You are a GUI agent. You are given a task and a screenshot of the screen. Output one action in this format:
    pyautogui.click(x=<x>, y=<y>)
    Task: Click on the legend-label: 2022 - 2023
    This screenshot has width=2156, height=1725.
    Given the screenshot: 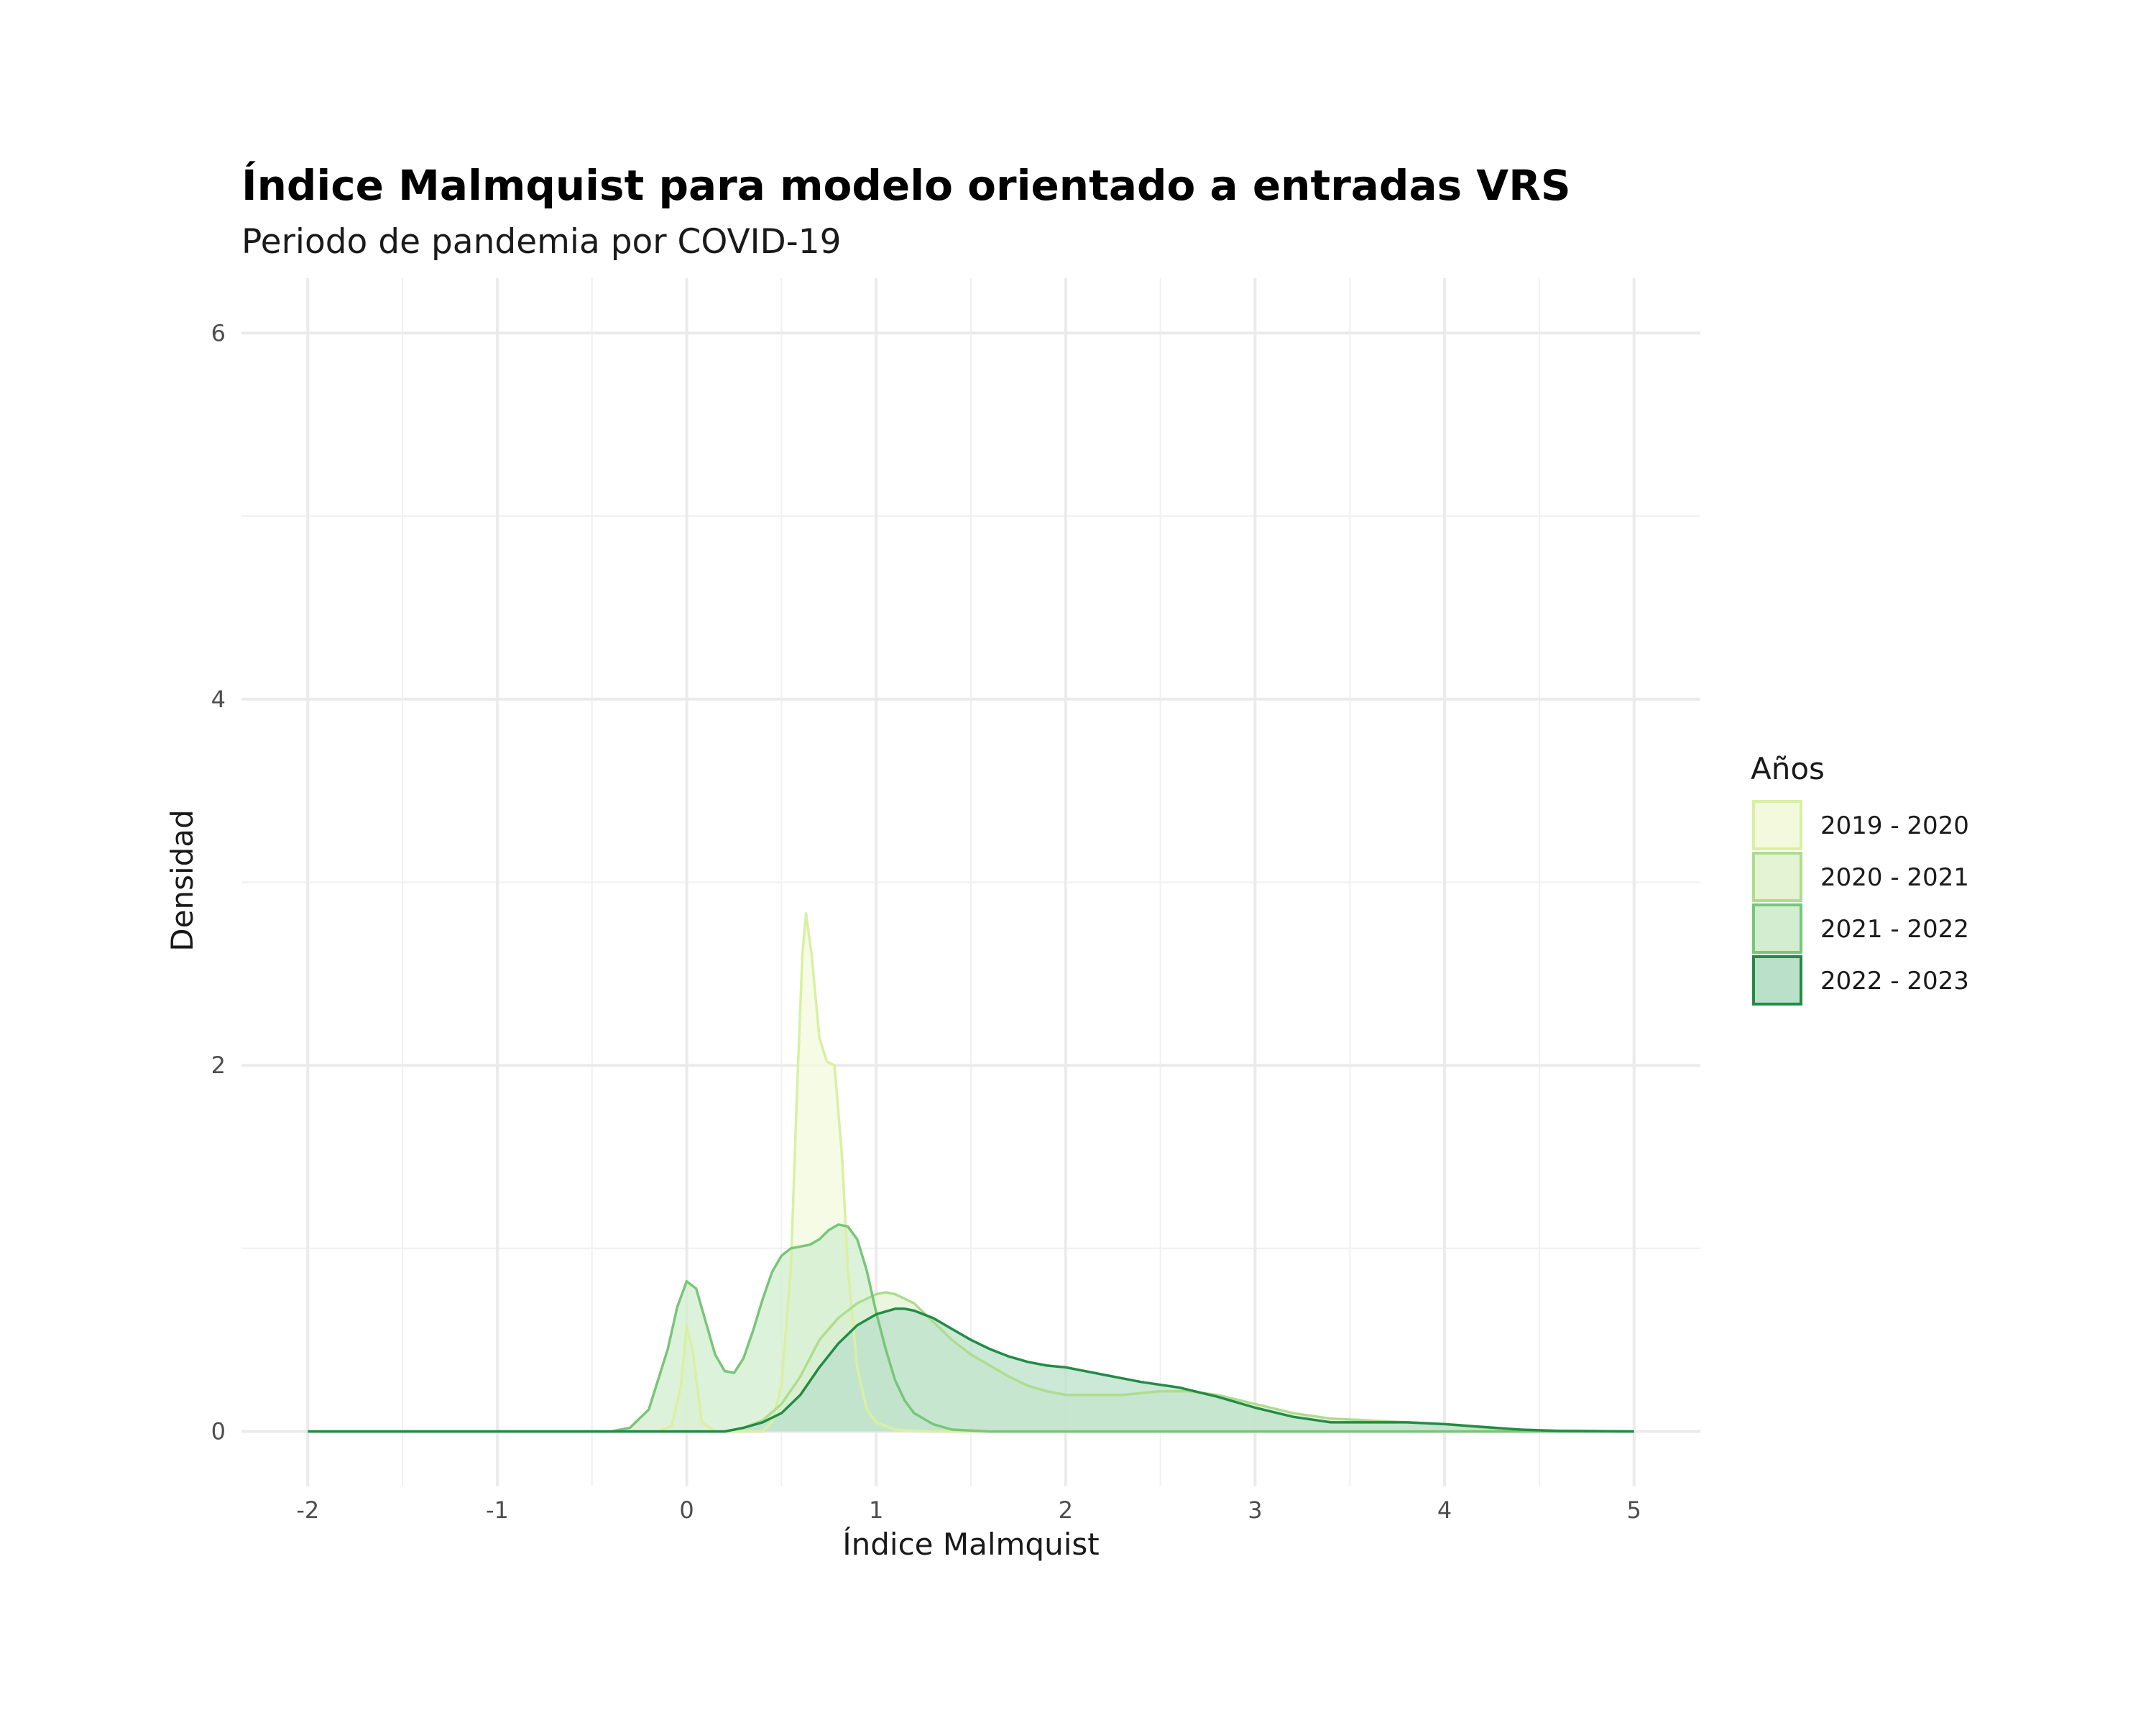 What is the action you would take?
    pyautogui.click(x=1894, y=981)
    